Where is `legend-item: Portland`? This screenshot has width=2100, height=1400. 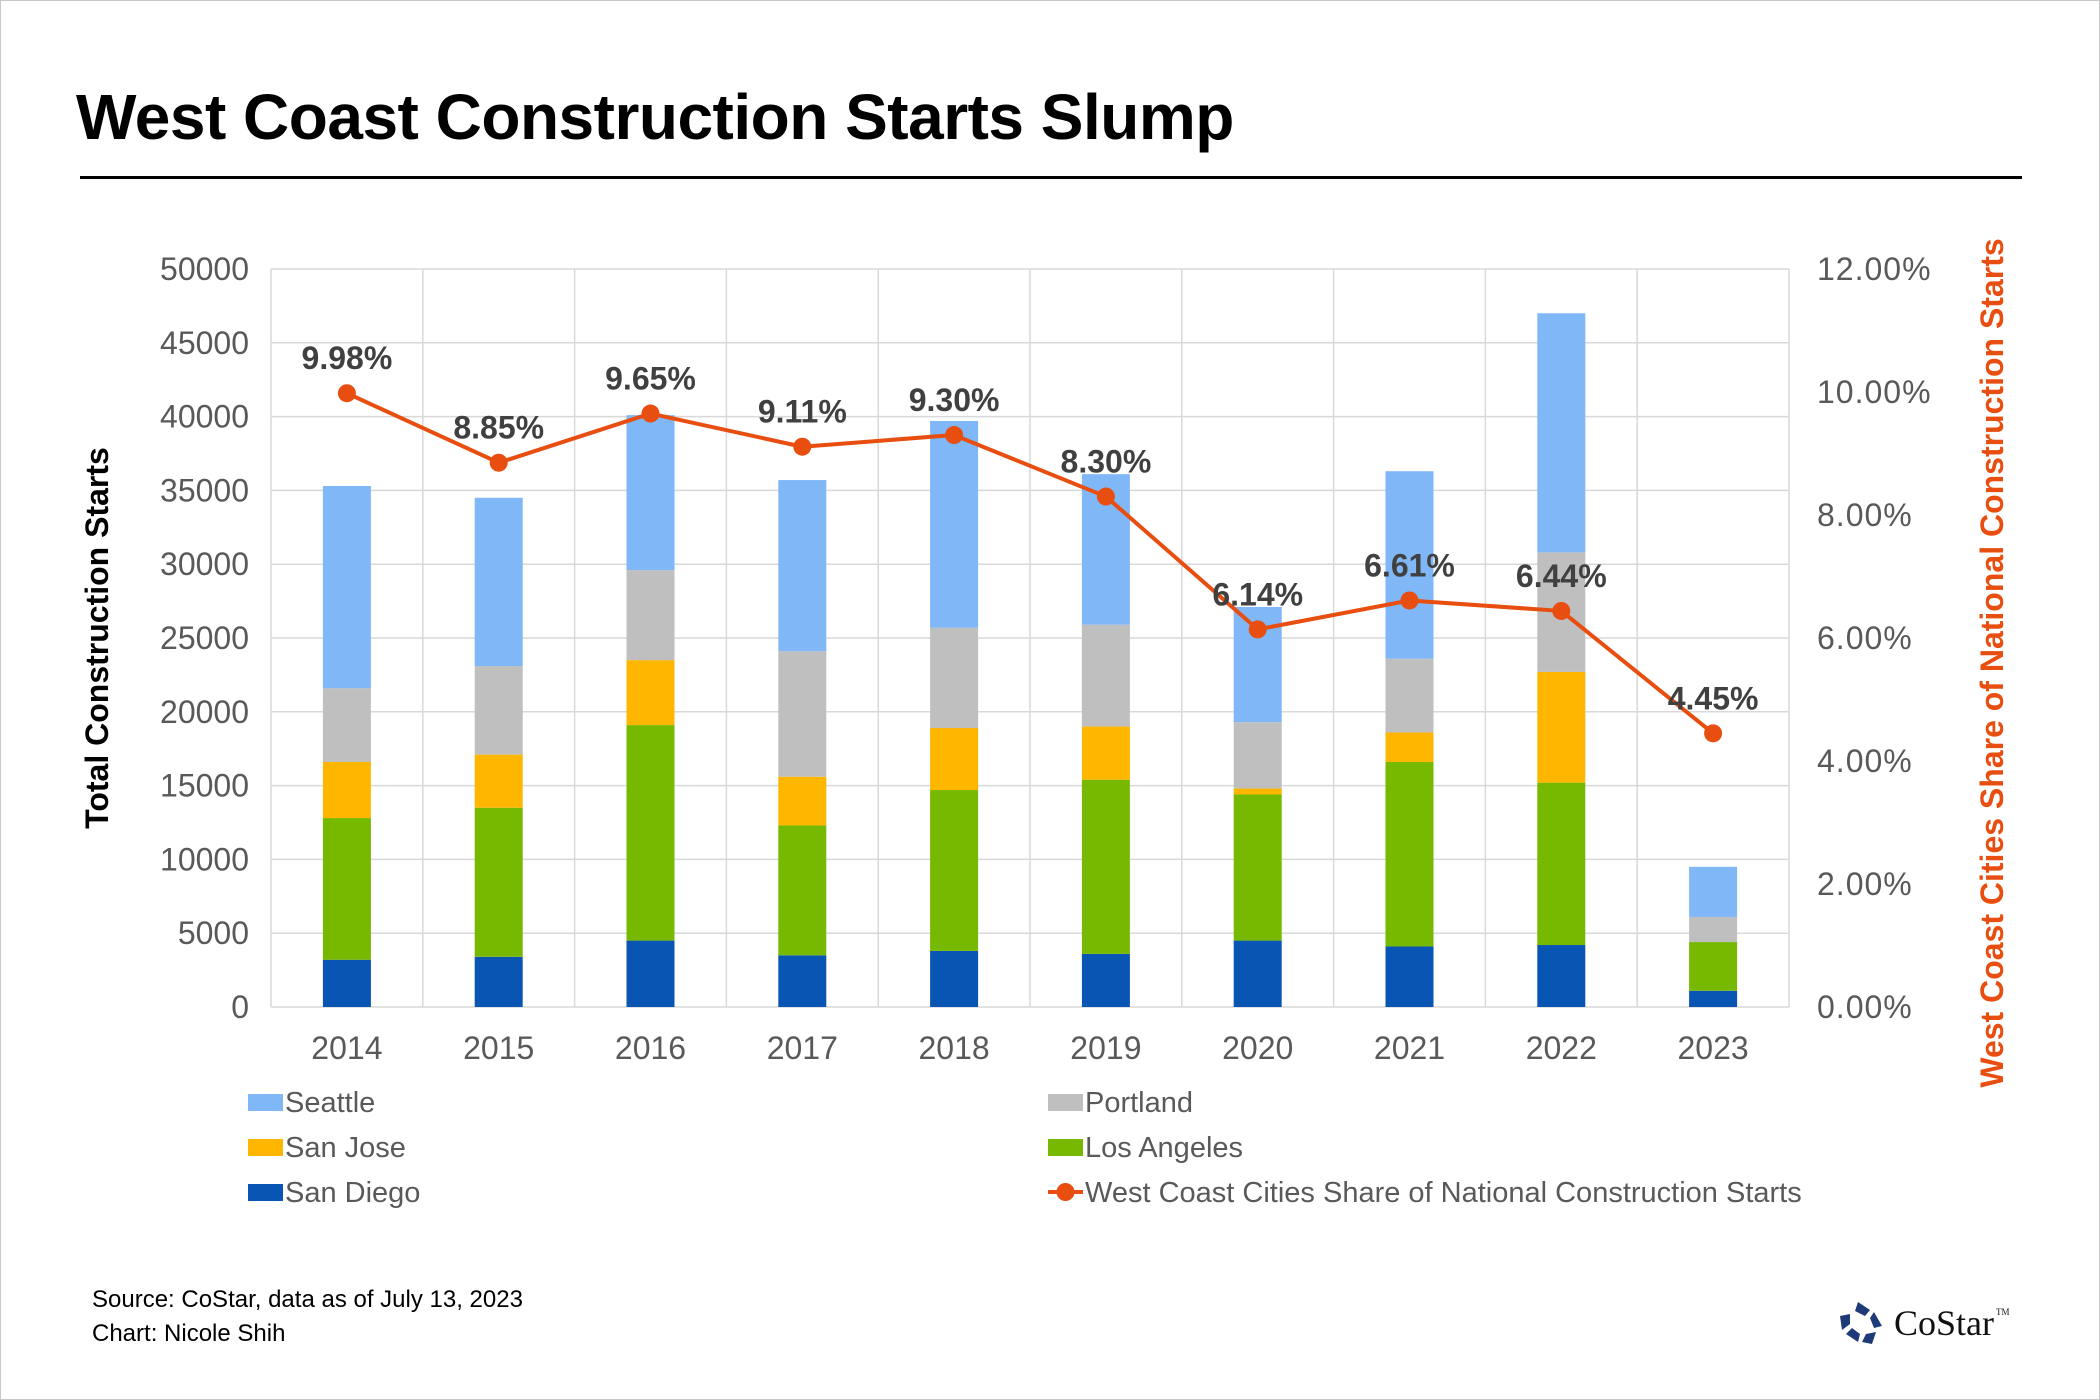
legend-item: Portland is located at coordinates (1120, 1103).